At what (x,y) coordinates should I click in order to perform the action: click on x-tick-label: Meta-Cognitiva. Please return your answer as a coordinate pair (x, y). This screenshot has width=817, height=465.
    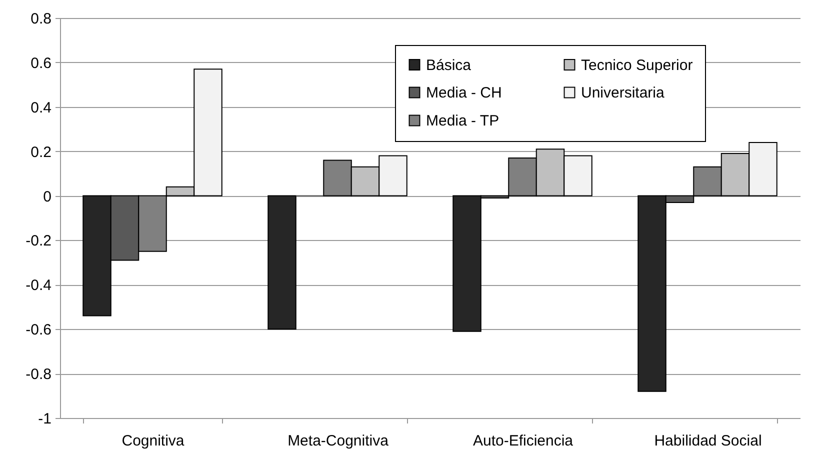
    Looking at the image, I should click on (339, 441).